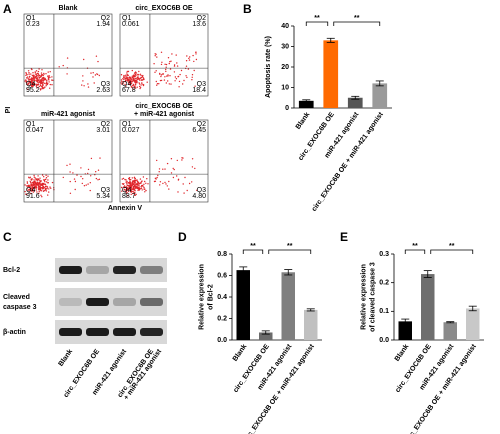 This screenshot has width=500, height=434. I want to click on plot-title: + miR-421 agonist, so click(164, 114).